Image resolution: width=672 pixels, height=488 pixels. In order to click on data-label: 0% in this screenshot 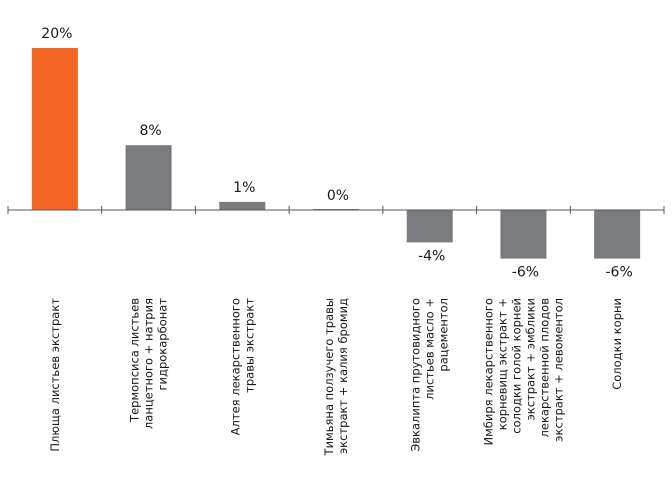, I will do `click(338, 196)`.